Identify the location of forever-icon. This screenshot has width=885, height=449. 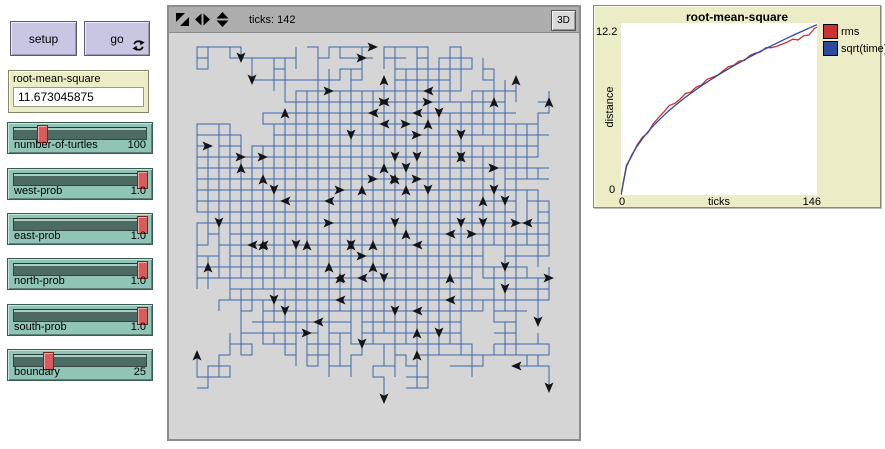
(138, 45).